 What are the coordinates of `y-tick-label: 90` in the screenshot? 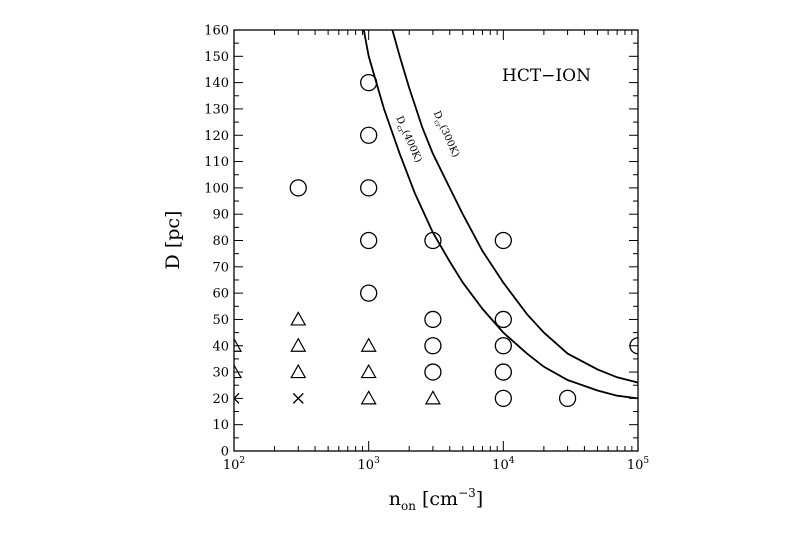 It's located at (220, 215).